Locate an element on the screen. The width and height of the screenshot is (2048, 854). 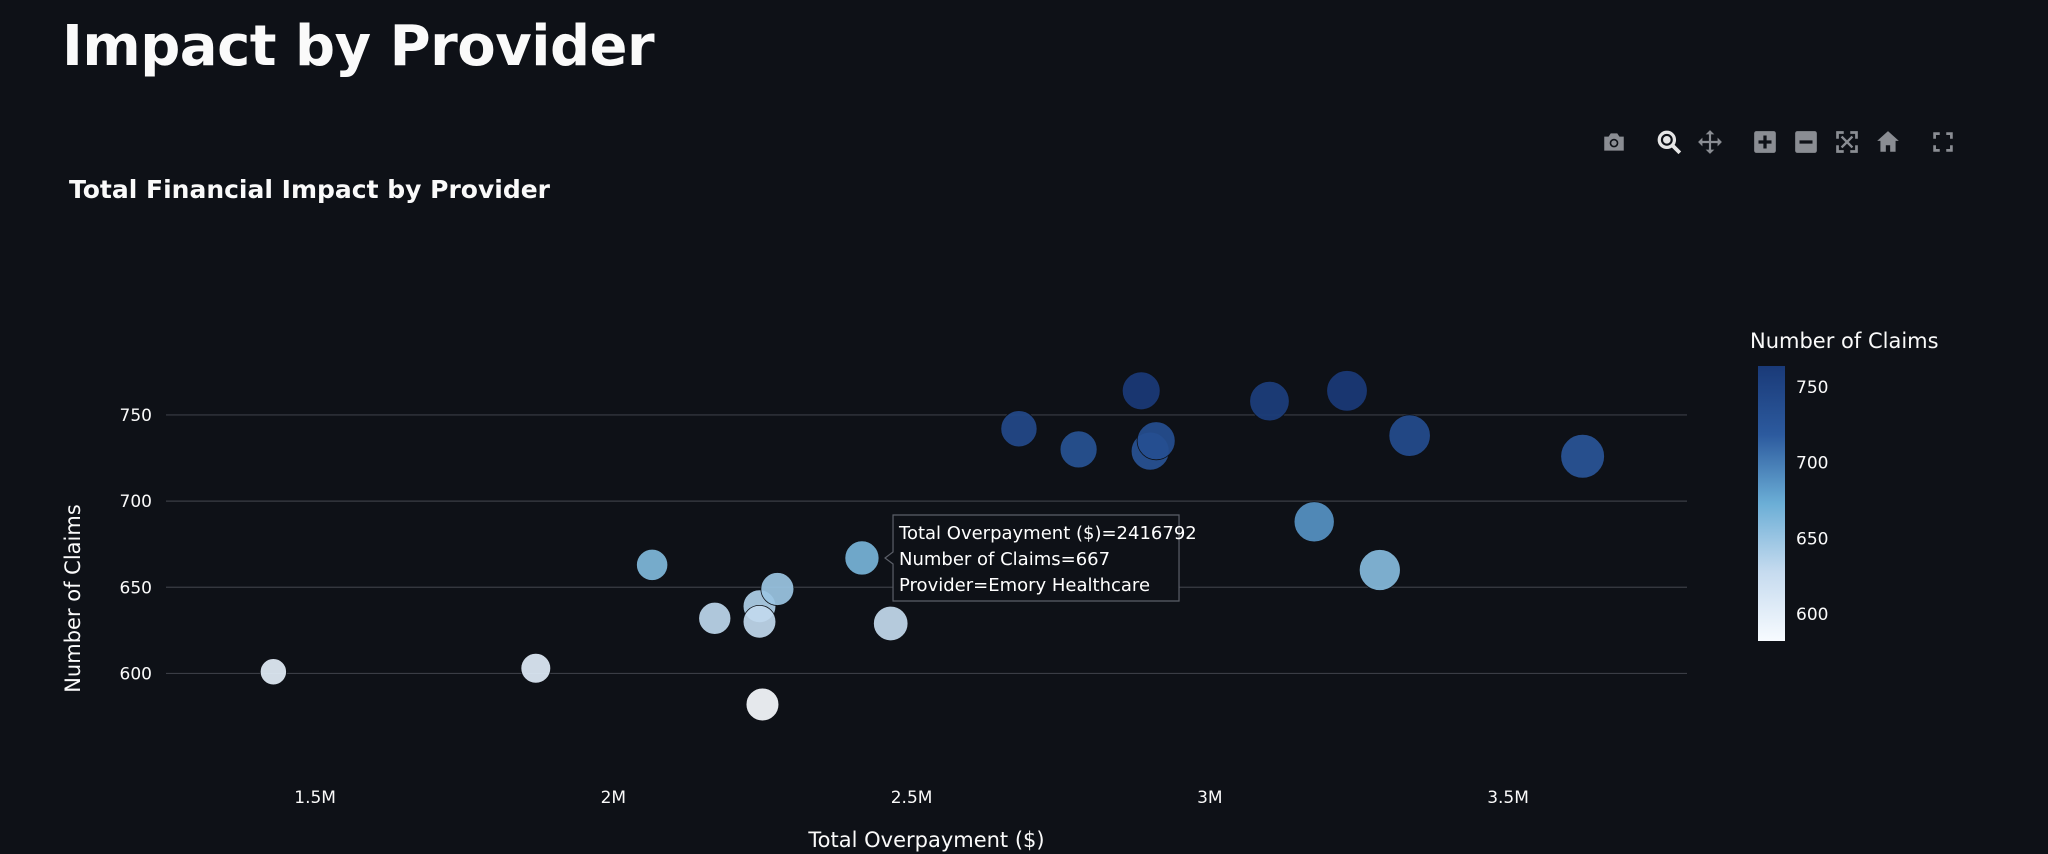
colorbar is located at coordinates (1771, 503).